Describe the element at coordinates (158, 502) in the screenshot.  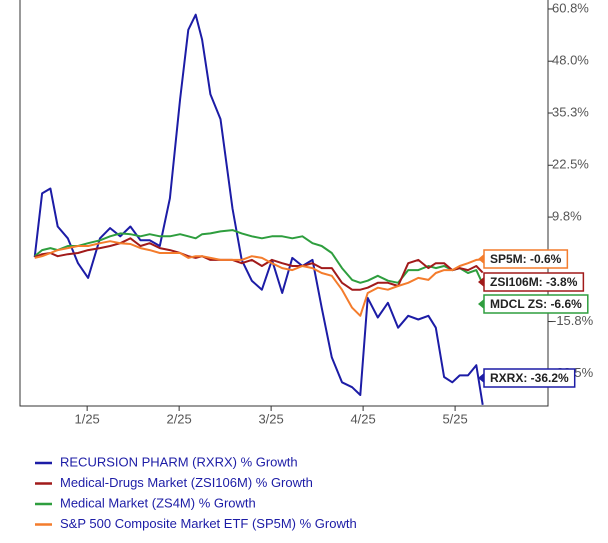
I see `legend-label: Medical Market (ZS4M) % Growth` at that location.